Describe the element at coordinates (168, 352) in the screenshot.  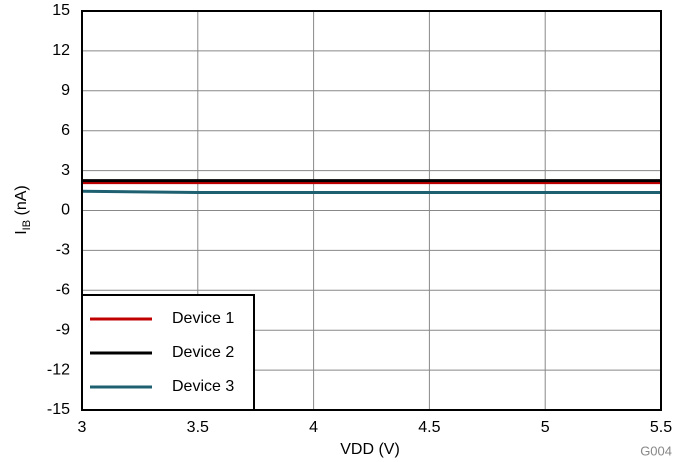
I see `legend: Device 1 Device 2 Device 3` at that location.